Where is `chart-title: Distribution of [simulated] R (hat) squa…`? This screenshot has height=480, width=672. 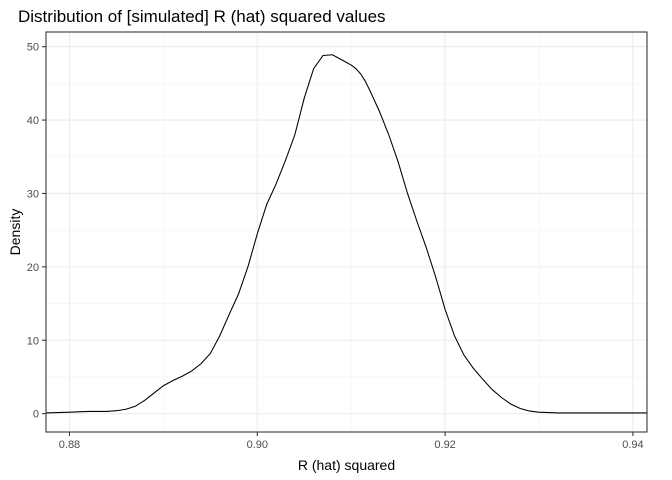 chart-title: Distribution of [simulated] R (hat) squa… is located at coordinates (202, 16).